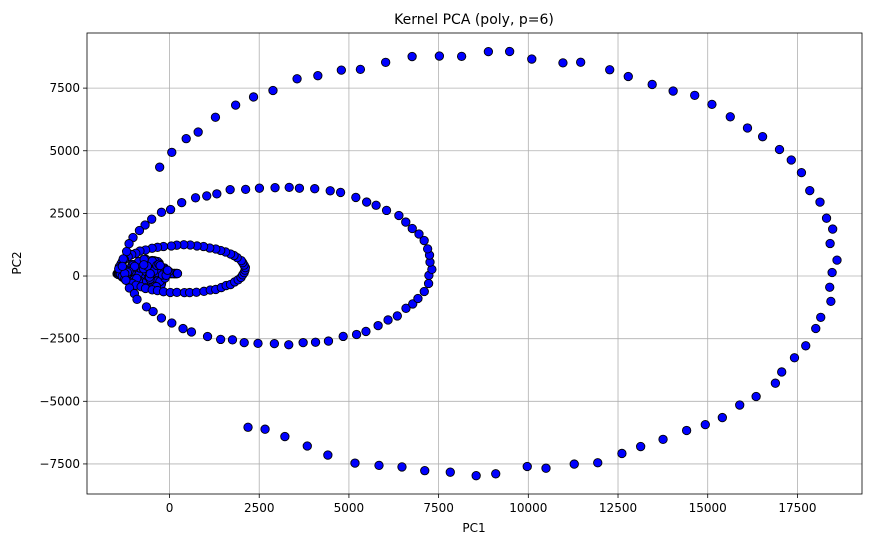  Describe the element at coordinates (438, 508) in the screenshot. I see `x-tick-label: 7500` at that location.